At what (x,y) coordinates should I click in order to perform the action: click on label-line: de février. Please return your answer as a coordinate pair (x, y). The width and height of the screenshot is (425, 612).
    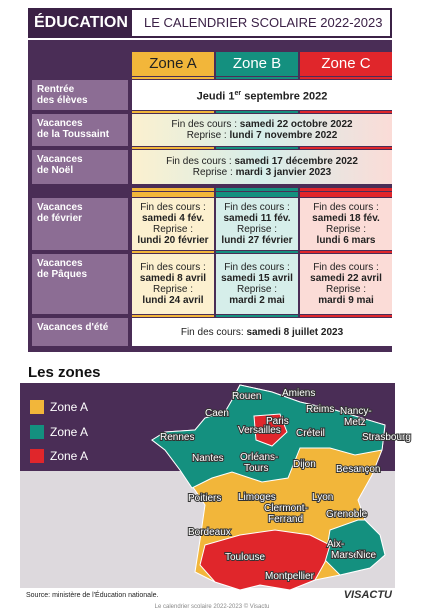
    Looking at the image, I should click on (60, 218).